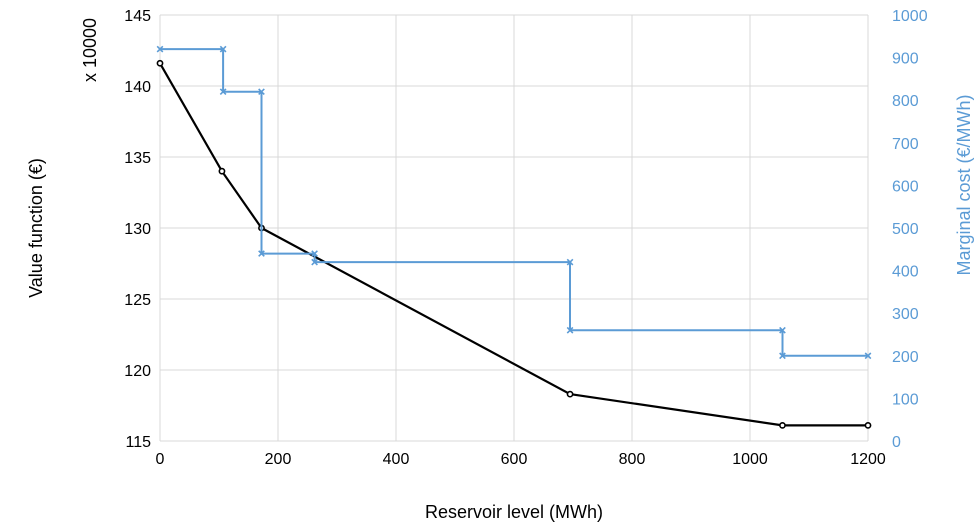 This screenshot has width=979, height=529. Describe the element at coordinates (905, 144) in the screenshot. I see `y2-tick-label-7: 700` at that location.